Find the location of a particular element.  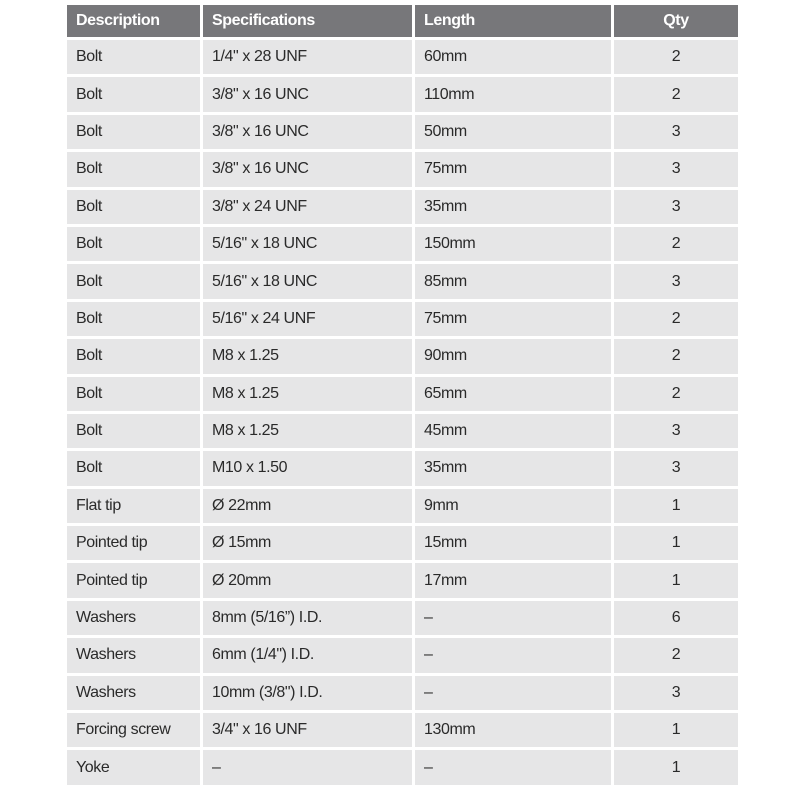

table-row: Washers 8mm (5/16”) I.D. –6 is located at coordinates (402, 618).